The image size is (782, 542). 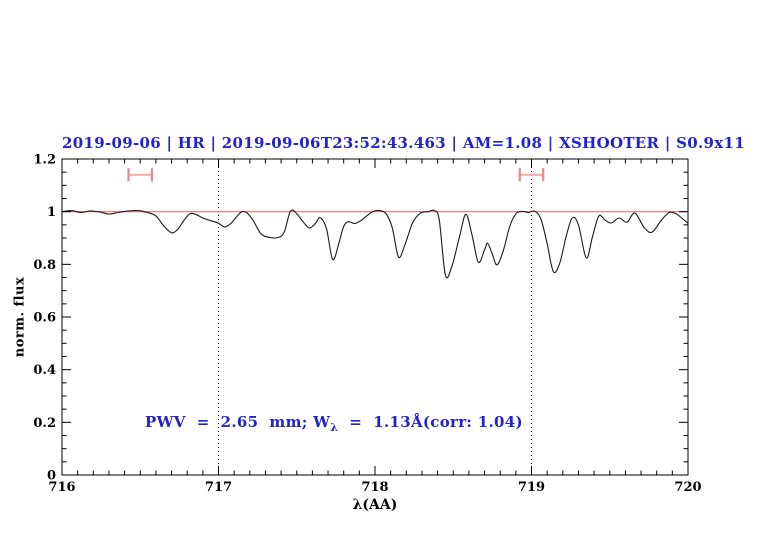 I want to click on x-tick-label: 718, so click(x=374, y=487).